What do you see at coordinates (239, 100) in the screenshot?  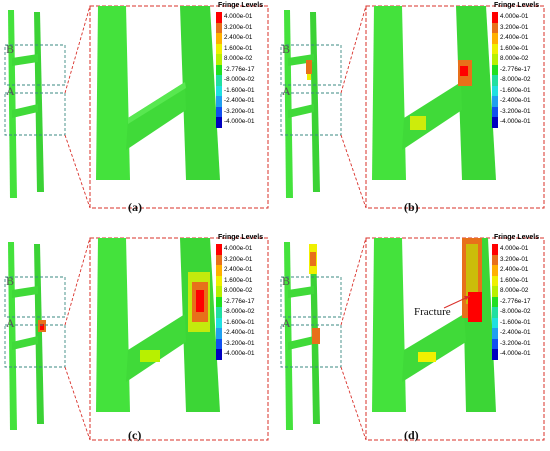 I see `legend-level: -2.400e-01` at bounding box center [239, 100].